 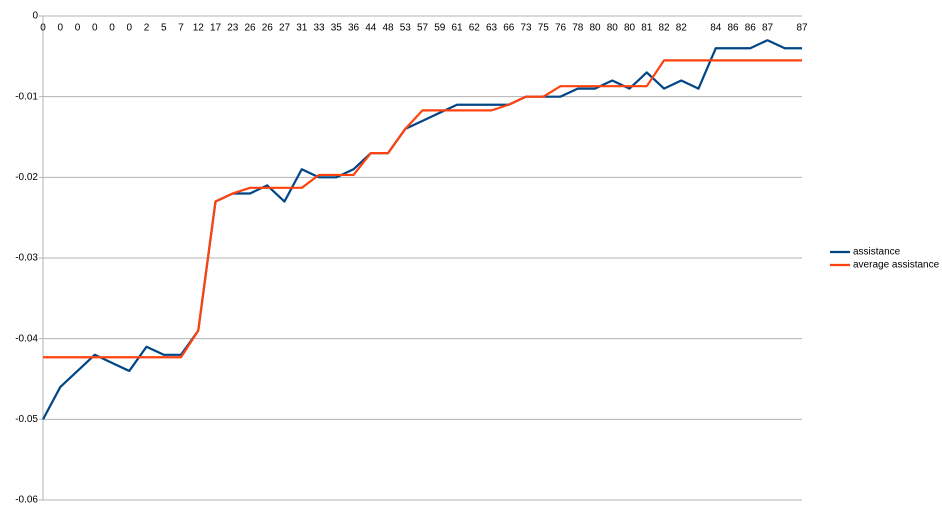 I want to click on x-tick-label: 2, so click(x=147, y=28).